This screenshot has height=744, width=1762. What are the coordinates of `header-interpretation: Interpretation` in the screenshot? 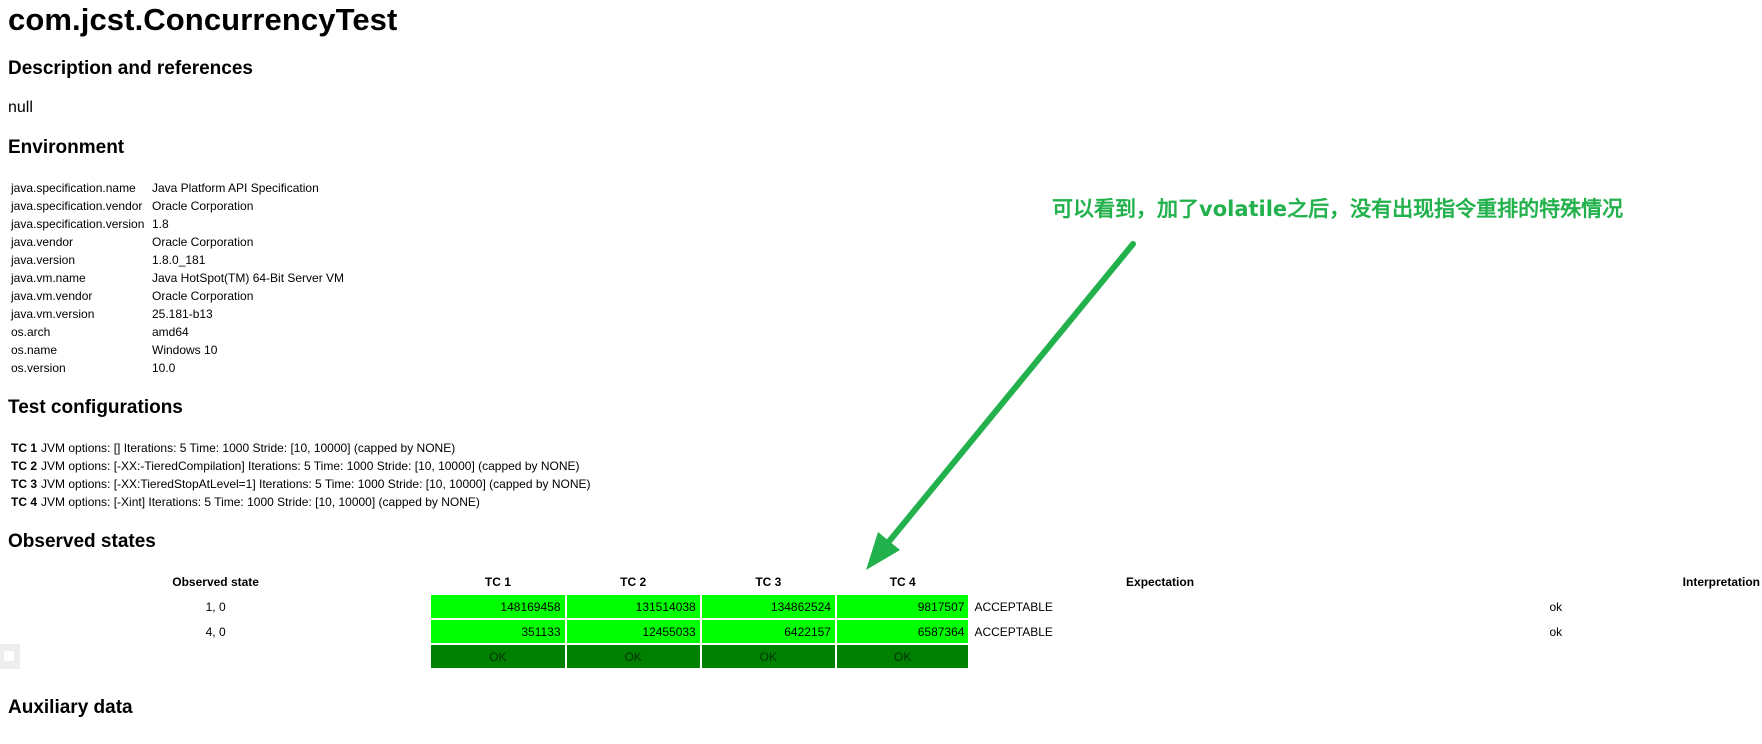 It's located at (1721, 582).